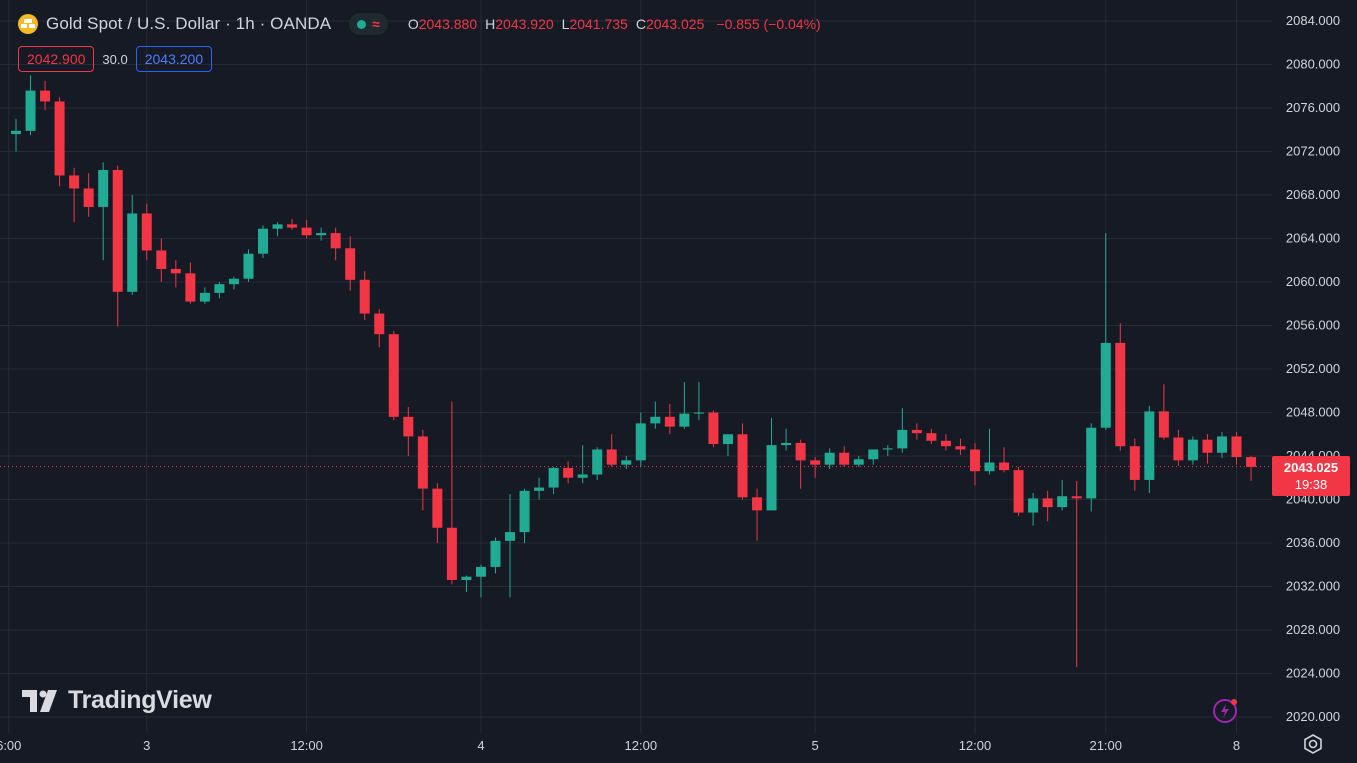  What do you see at coordinates (376, 24) in the screenshot?
I see `wave-icon: ≈` at bounding box center [376, 24].